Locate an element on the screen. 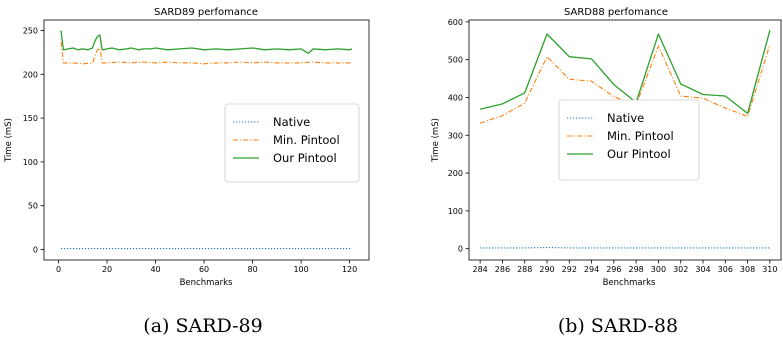 This screenshot has width=783, height=339. y-tick-label: 600 is located at coordinates (455, 22).